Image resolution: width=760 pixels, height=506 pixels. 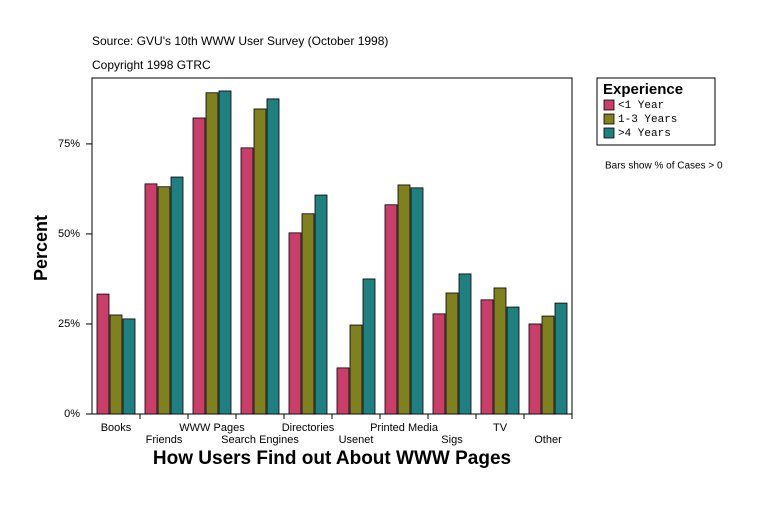 I want to click on annotation: Bars show % of Cases > 0, so click(x=664, y=166).